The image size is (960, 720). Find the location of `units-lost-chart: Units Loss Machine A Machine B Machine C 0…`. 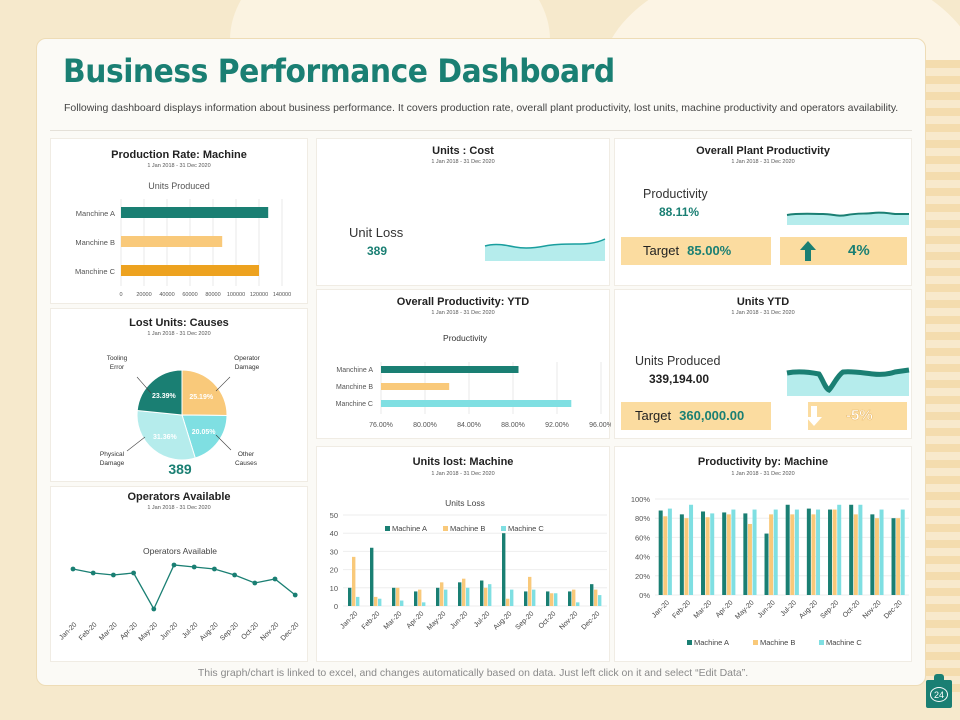

units-lost-chart: Units Loss Machine A Machine B Machine C 0… is located at coordinates (464, 555).